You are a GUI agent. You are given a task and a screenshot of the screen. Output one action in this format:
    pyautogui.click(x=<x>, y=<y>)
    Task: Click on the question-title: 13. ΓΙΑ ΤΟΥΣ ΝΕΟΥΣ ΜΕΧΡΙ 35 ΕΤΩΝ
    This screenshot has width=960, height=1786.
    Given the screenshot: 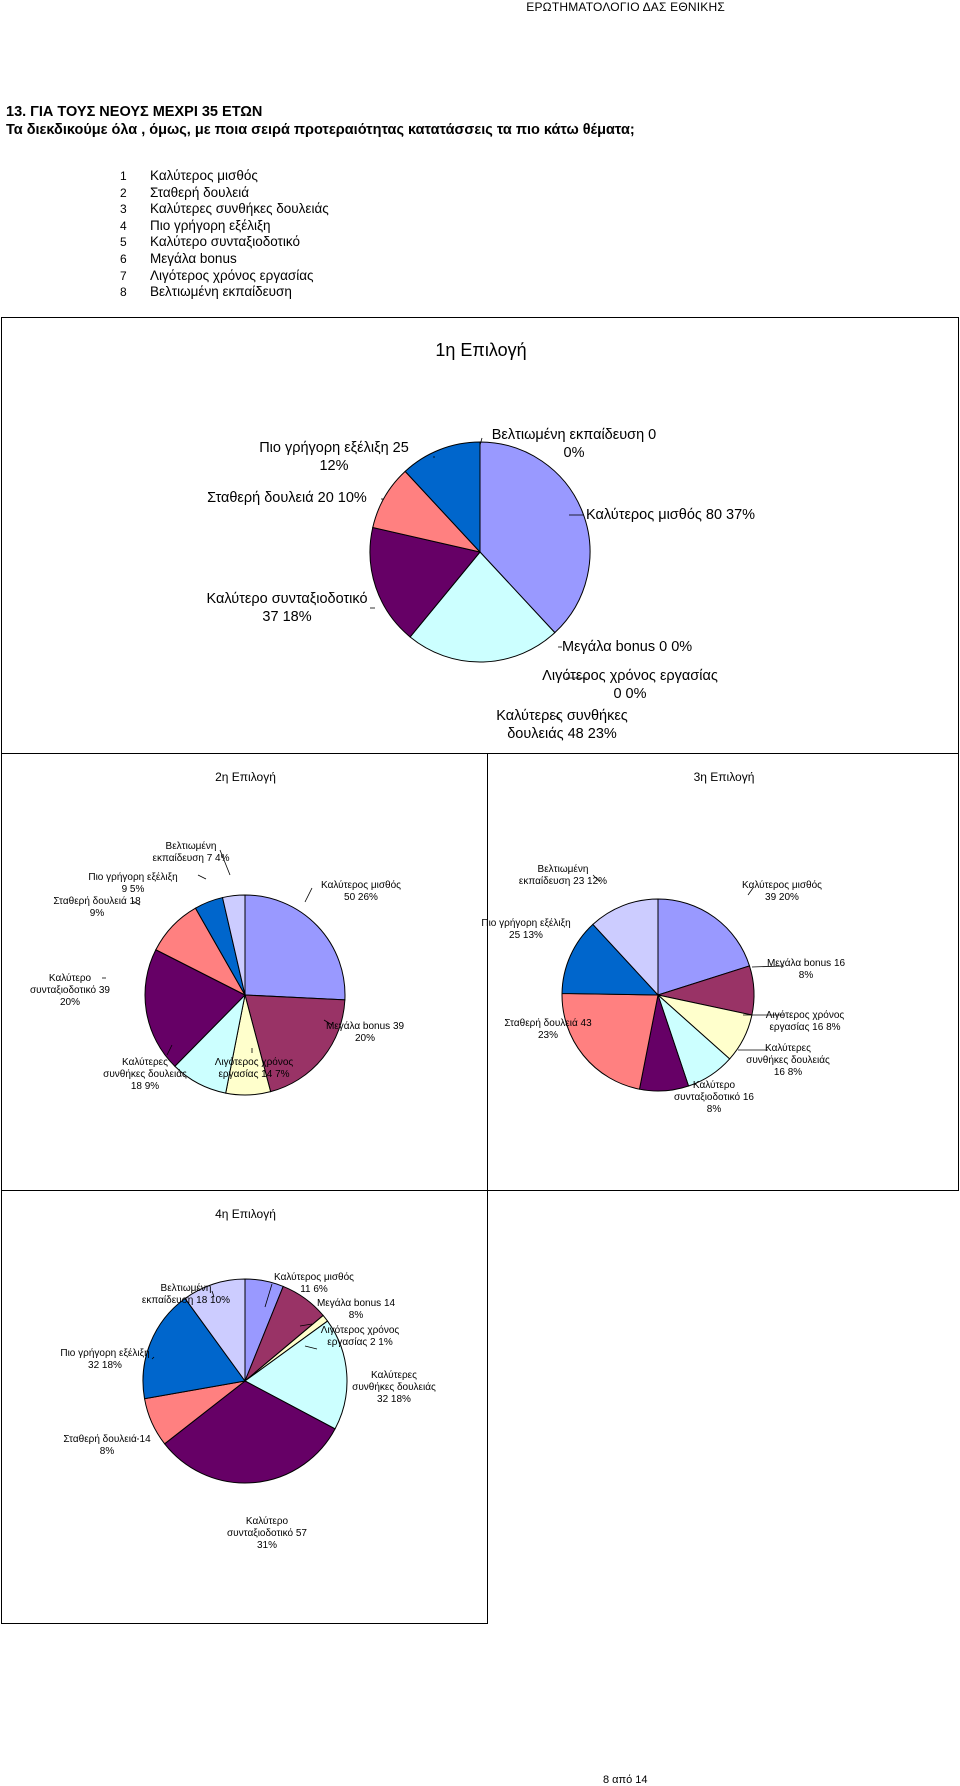 What is the action you would take?
    pyautogui.click(x=134, y=112)
    